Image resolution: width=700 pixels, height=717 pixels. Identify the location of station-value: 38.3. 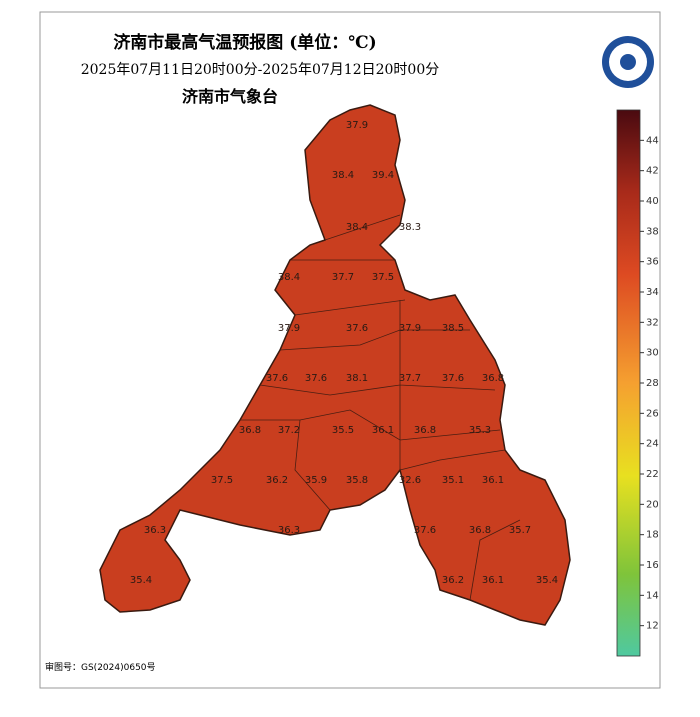
(410, 227).